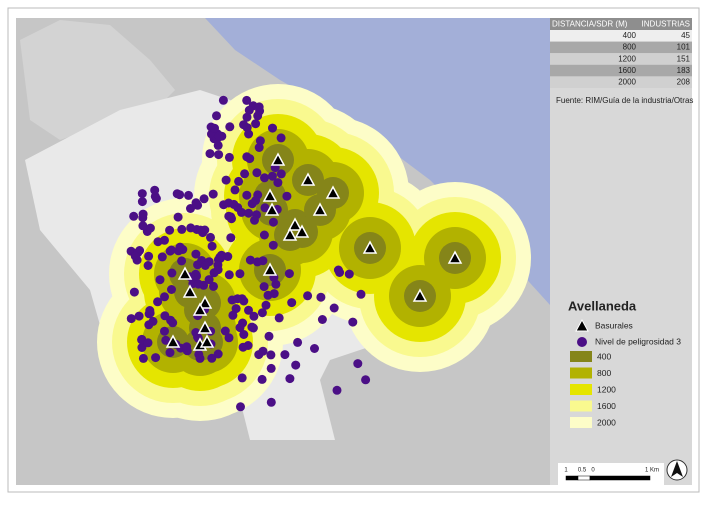 The image size is (707, 505). I want to click on north-arrow, so click(677, 470).